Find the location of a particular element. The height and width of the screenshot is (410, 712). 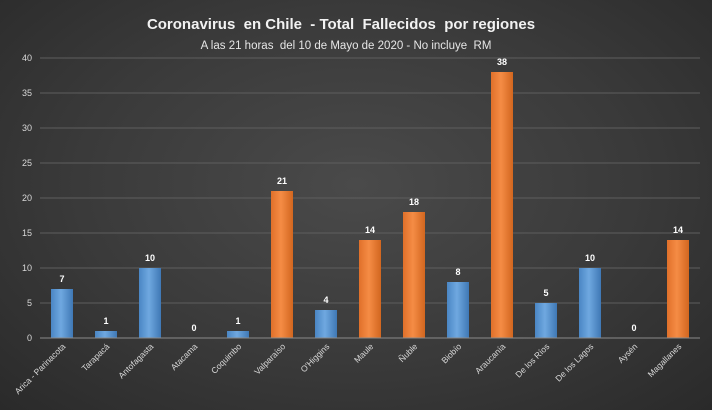

x-tick-label: De los Ríos is located at coordinates (532, 360).